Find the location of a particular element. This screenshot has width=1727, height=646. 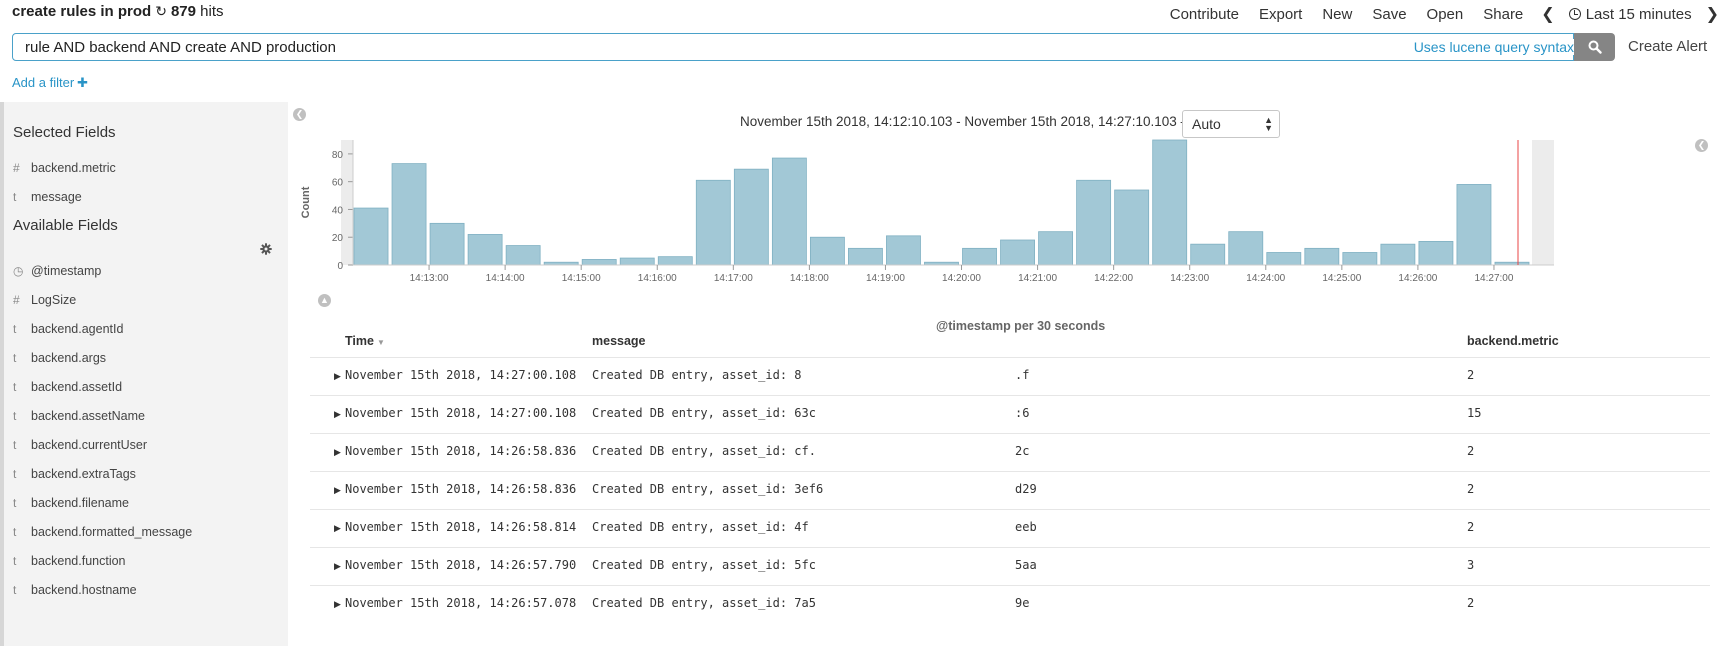

new-button: New is located at coordinates (1337, 14).